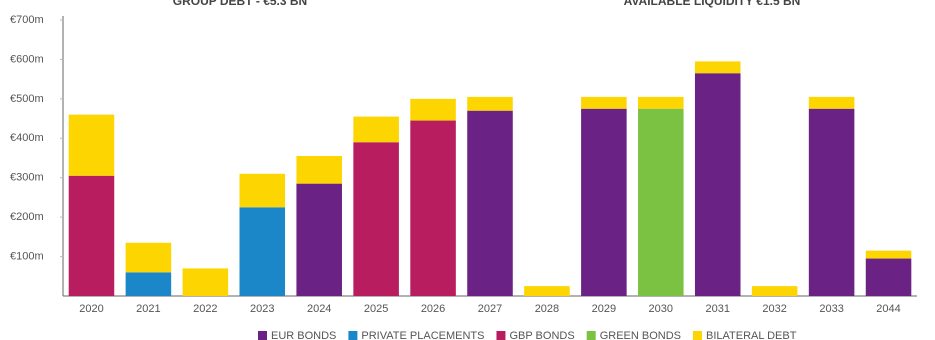 The height and width of the screenshot is (340, 935). What do you see at coordinates (27, 138) in the screenshot?
I see `y-tick-label: €400m` at bounding box center [27, 138].